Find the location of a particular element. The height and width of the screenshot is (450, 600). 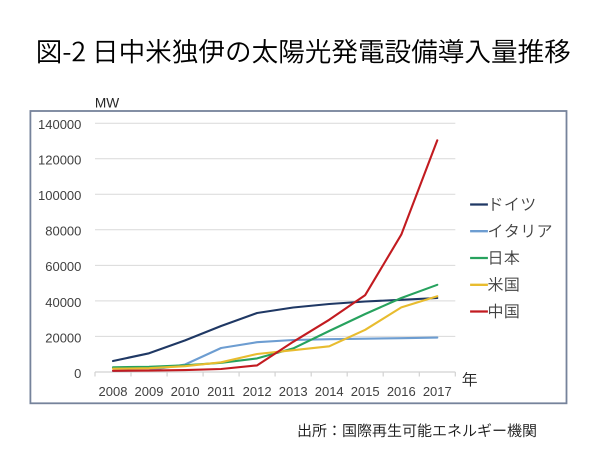

svg-text: 80000 is located at coordinates (63, 231).